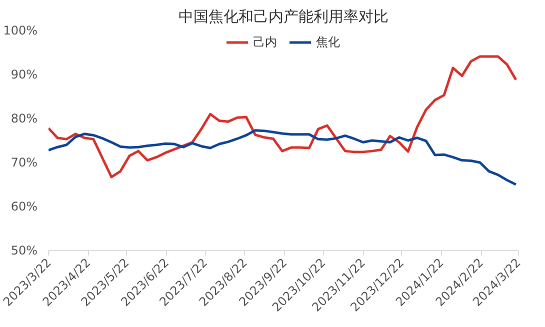 This screenshot has height=327, width=545. Describe the element at coordinates (328, 42) in the screenshot. I see `legend-label: 焦化` at that location.